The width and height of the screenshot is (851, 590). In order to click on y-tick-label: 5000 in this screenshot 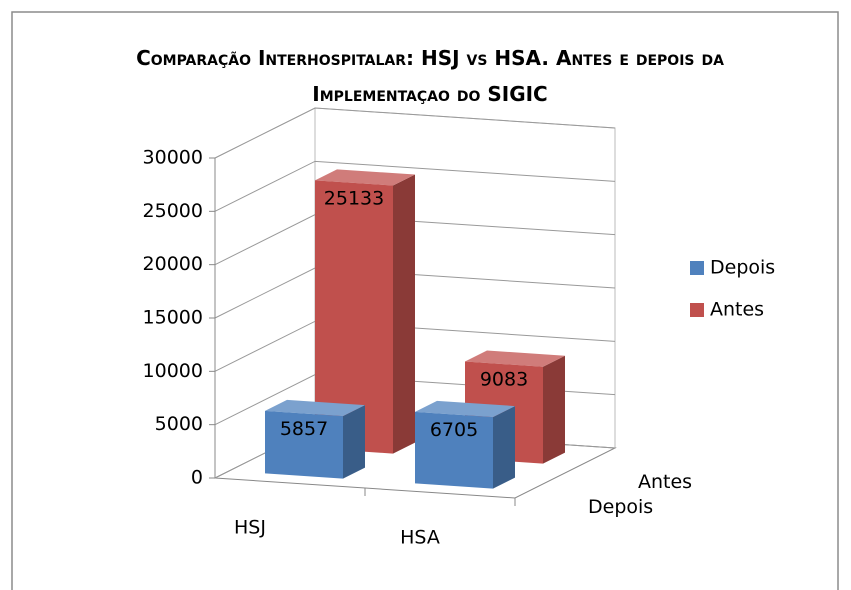, I will do `click(179, 424)`.